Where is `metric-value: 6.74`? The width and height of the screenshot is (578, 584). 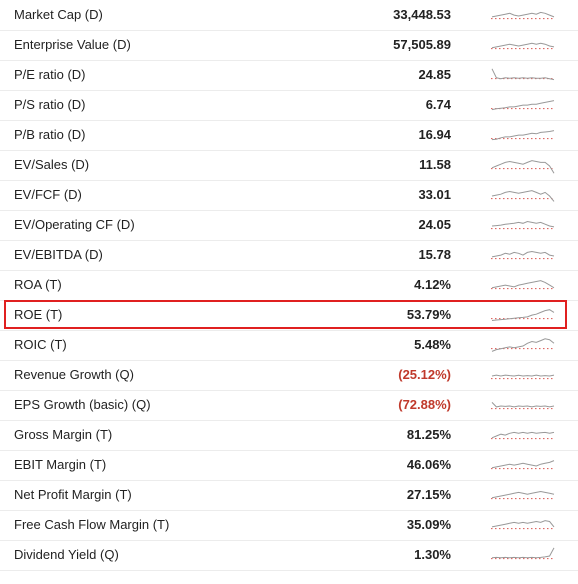 metric-value: 6.74 is located at coordinates (438, 104).